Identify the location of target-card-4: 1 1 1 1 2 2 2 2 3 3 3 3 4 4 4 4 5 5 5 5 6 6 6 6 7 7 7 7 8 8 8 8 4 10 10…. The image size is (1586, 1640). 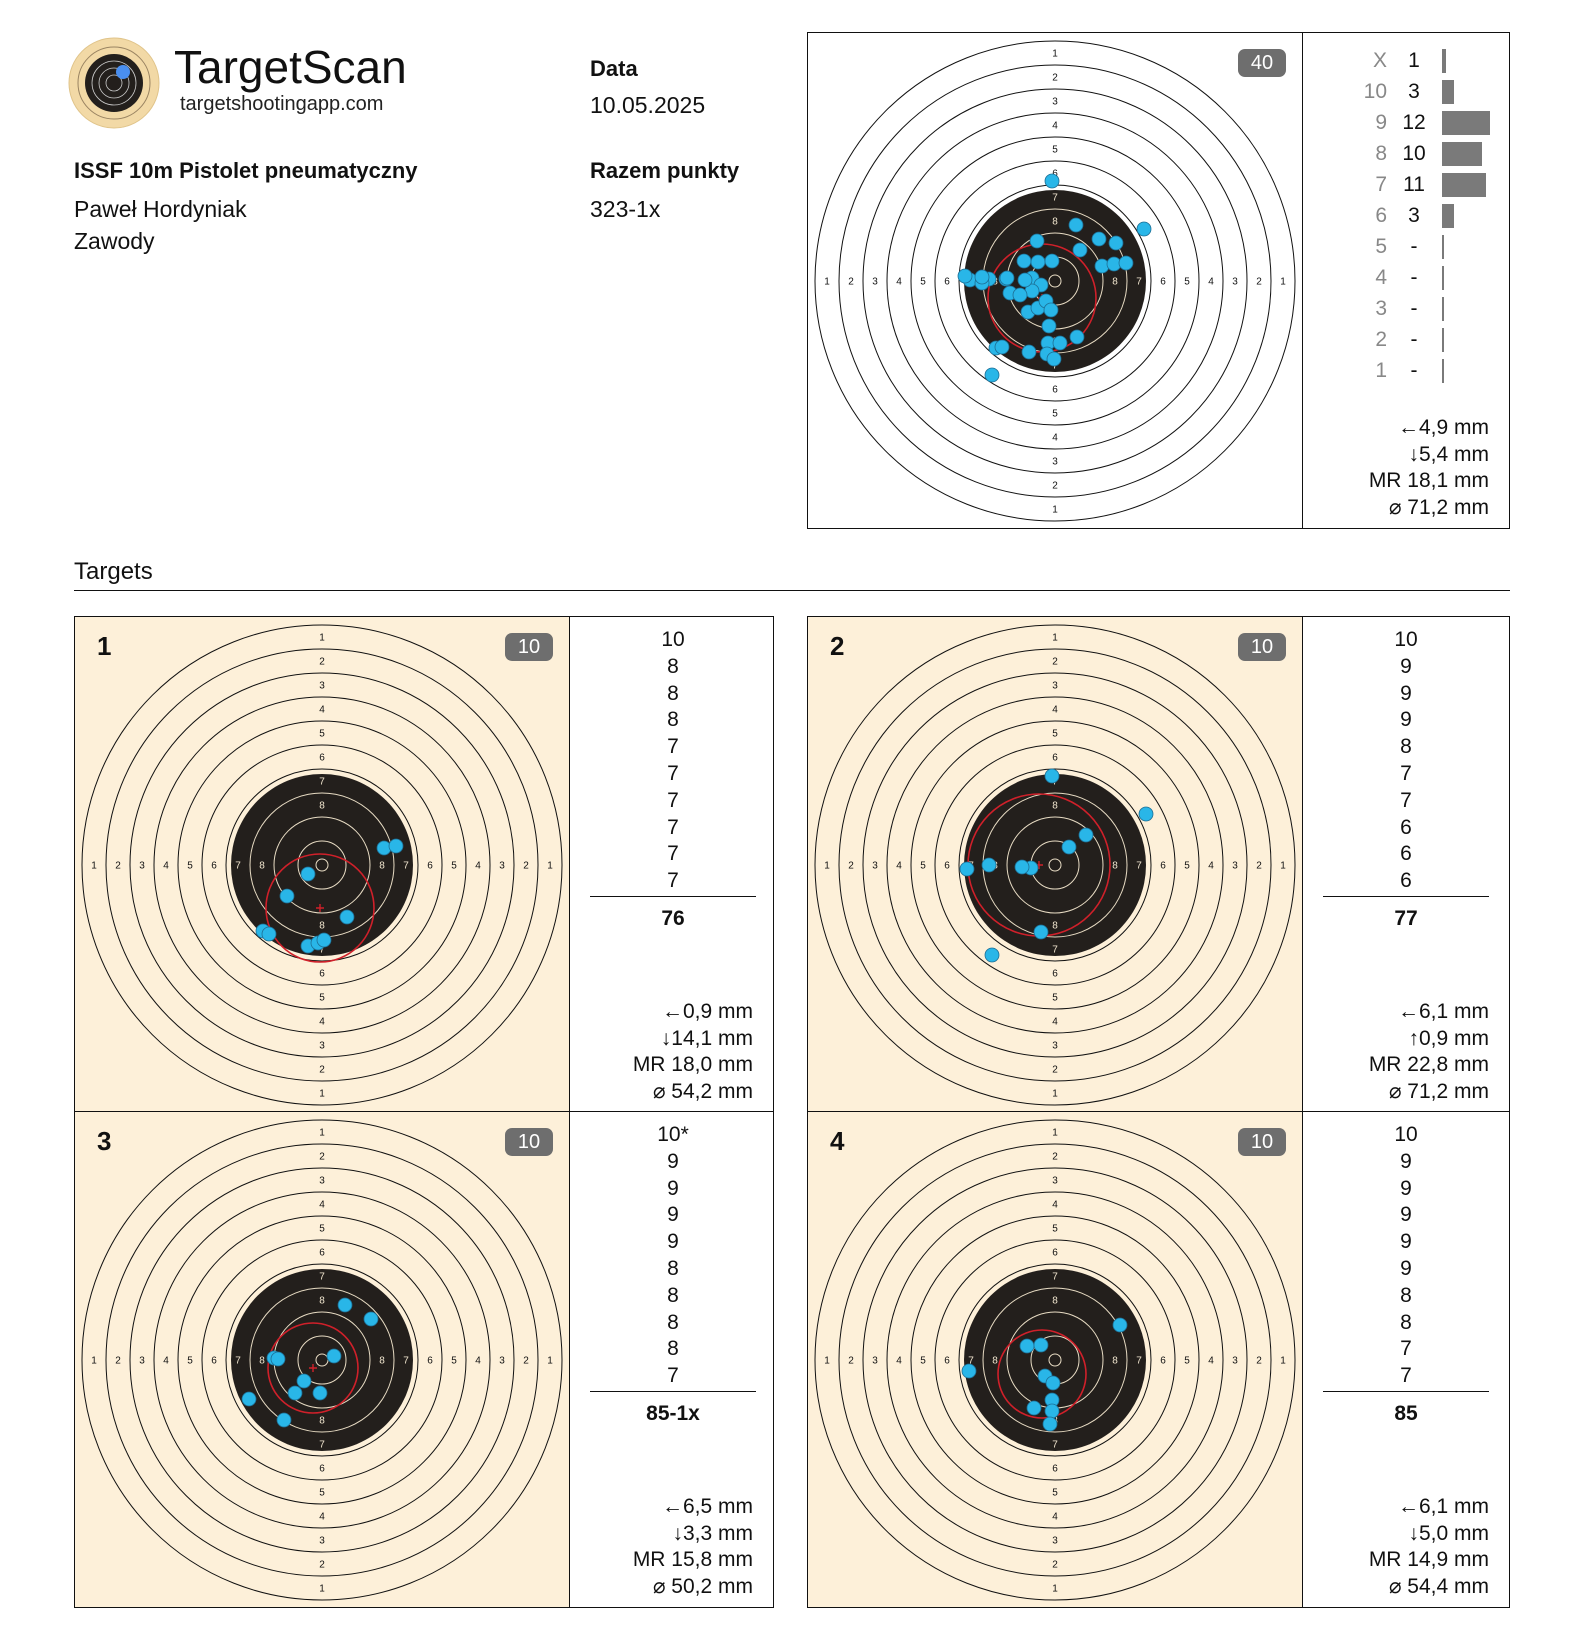
(1158, 1359).